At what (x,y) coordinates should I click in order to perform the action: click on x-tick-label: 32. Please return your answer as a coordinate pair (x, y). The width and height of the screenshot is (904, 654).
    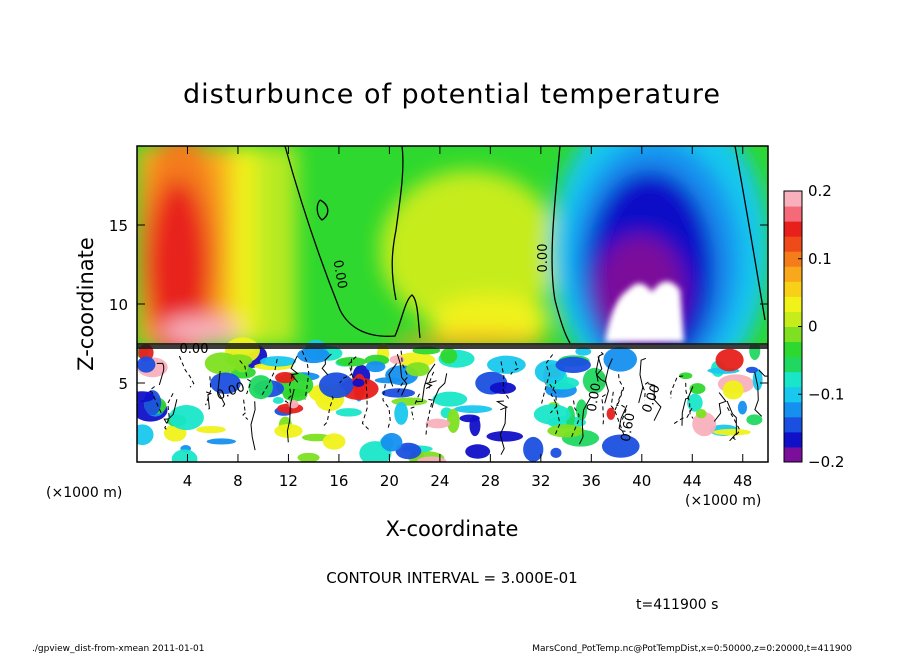
    Looking at the image, I should click on (540, 481).